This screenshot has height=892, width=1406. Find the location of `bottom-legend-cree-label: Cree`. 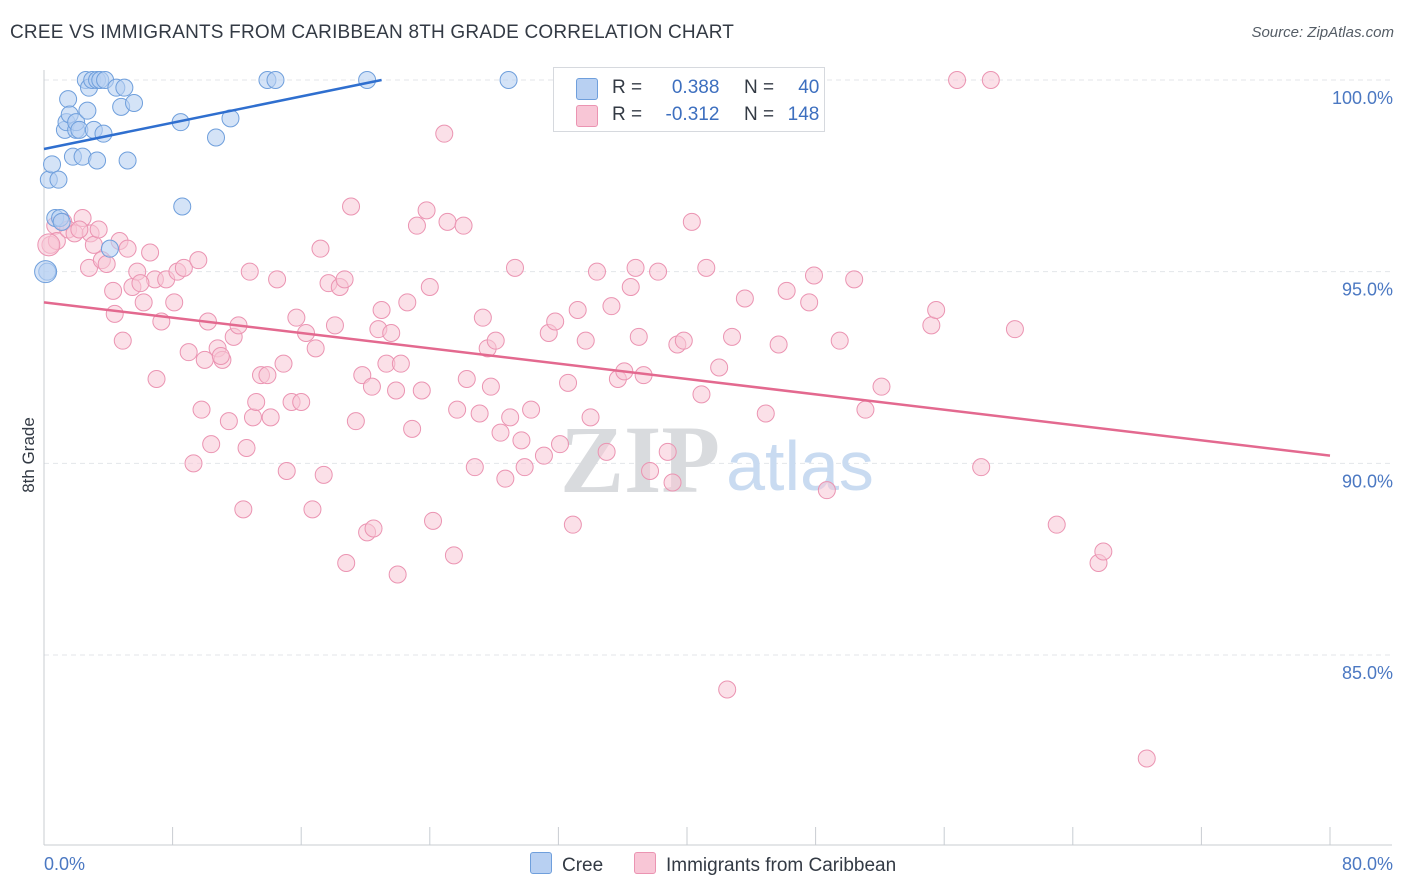

bottom-legend-cree-label: Cree is located at coordinates (583, 865).